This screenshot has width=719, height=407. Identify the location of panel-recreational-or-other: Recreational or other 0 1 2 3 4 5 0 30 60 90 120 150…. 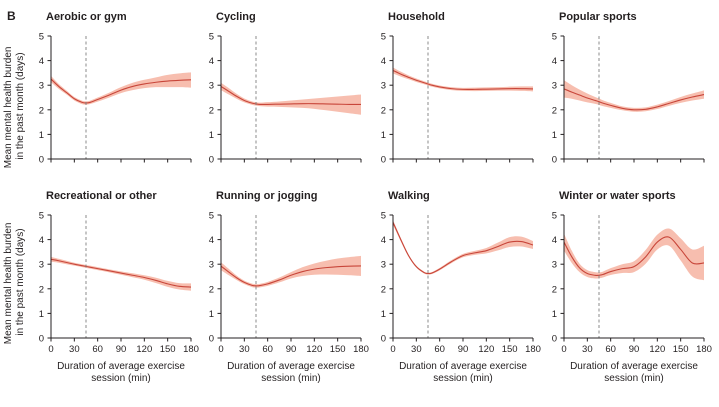
(119, 287).